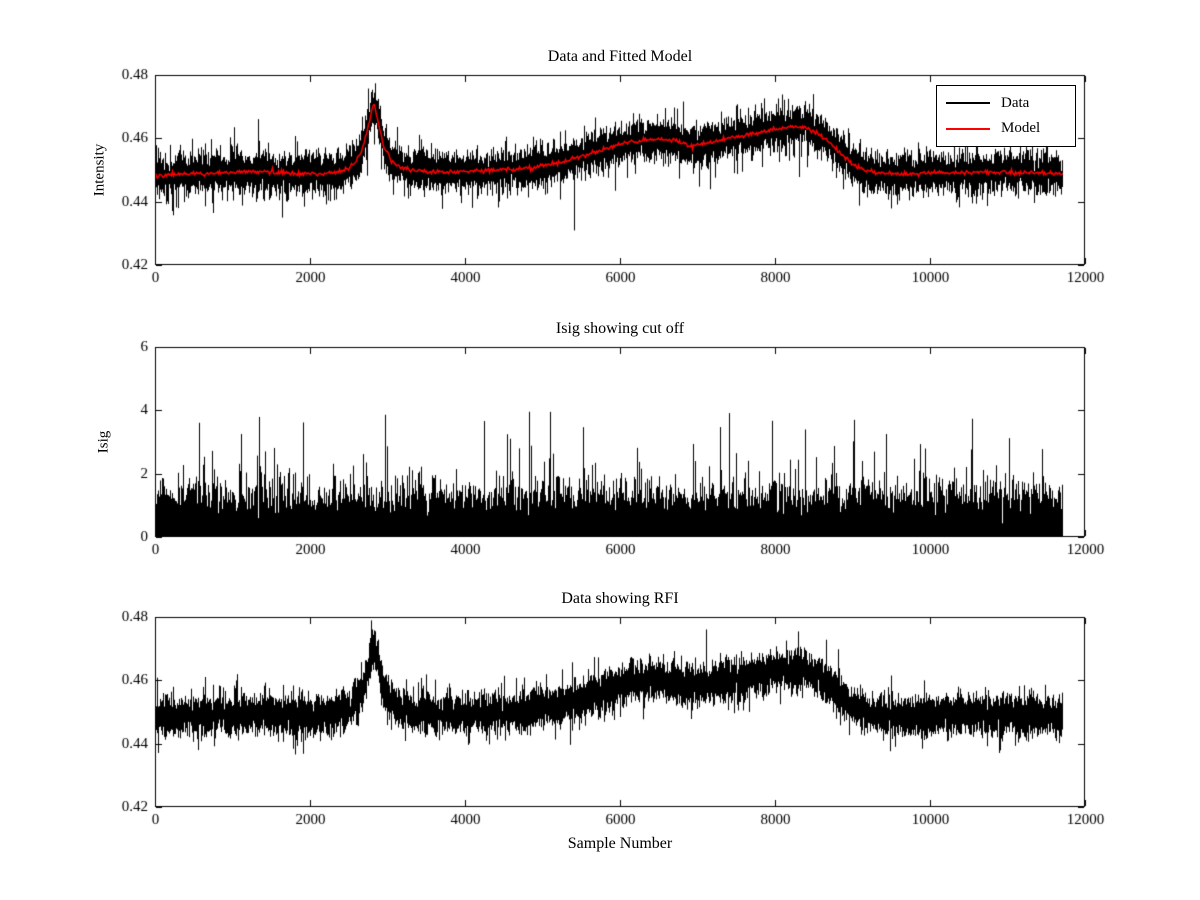 This screenshot has height=900, width=1200. Describe the element at coordinates (1006, 116) in the screenshot. I see `legend-box: Data Model` at that location.